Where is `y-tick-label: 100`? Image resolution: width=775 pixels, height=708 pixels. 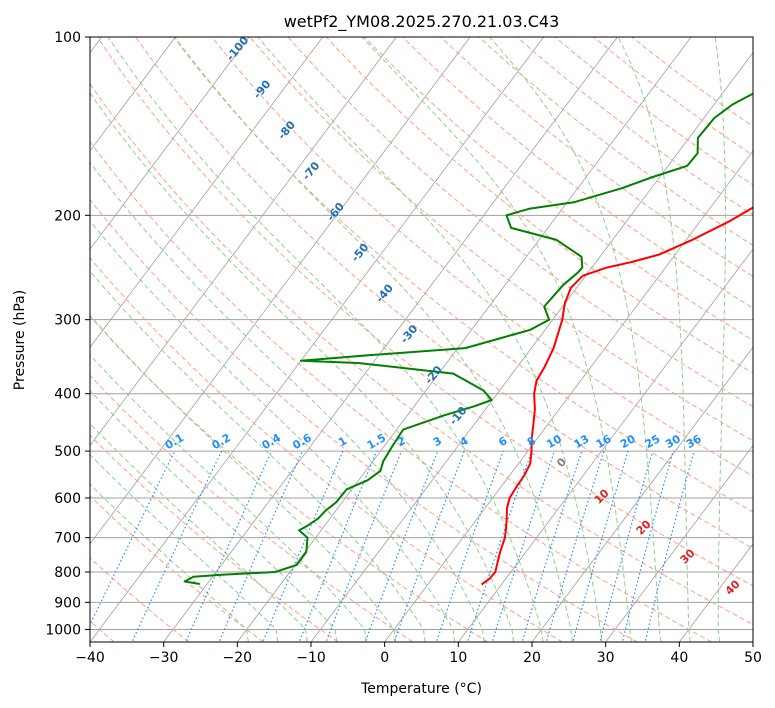 y-tick-label: 100 is located at coordinates (67, 38).